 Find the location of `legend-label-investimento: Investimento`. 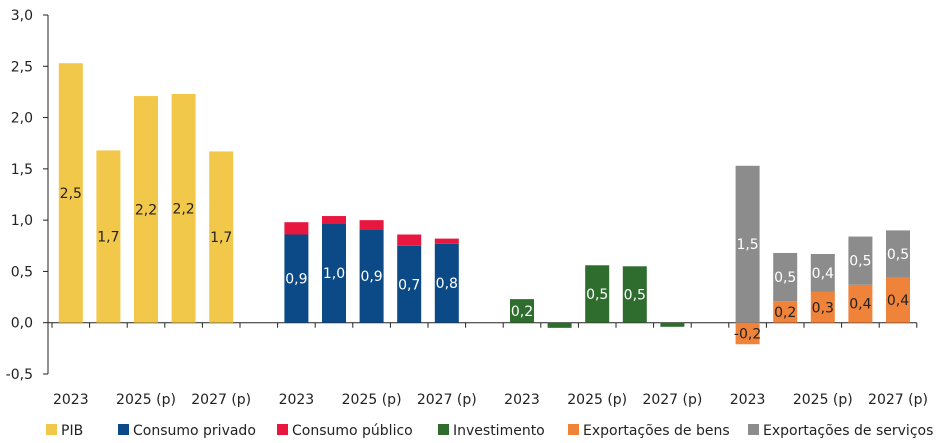

legend-label-investimento: Investimento is located at coordinates (499, 431).